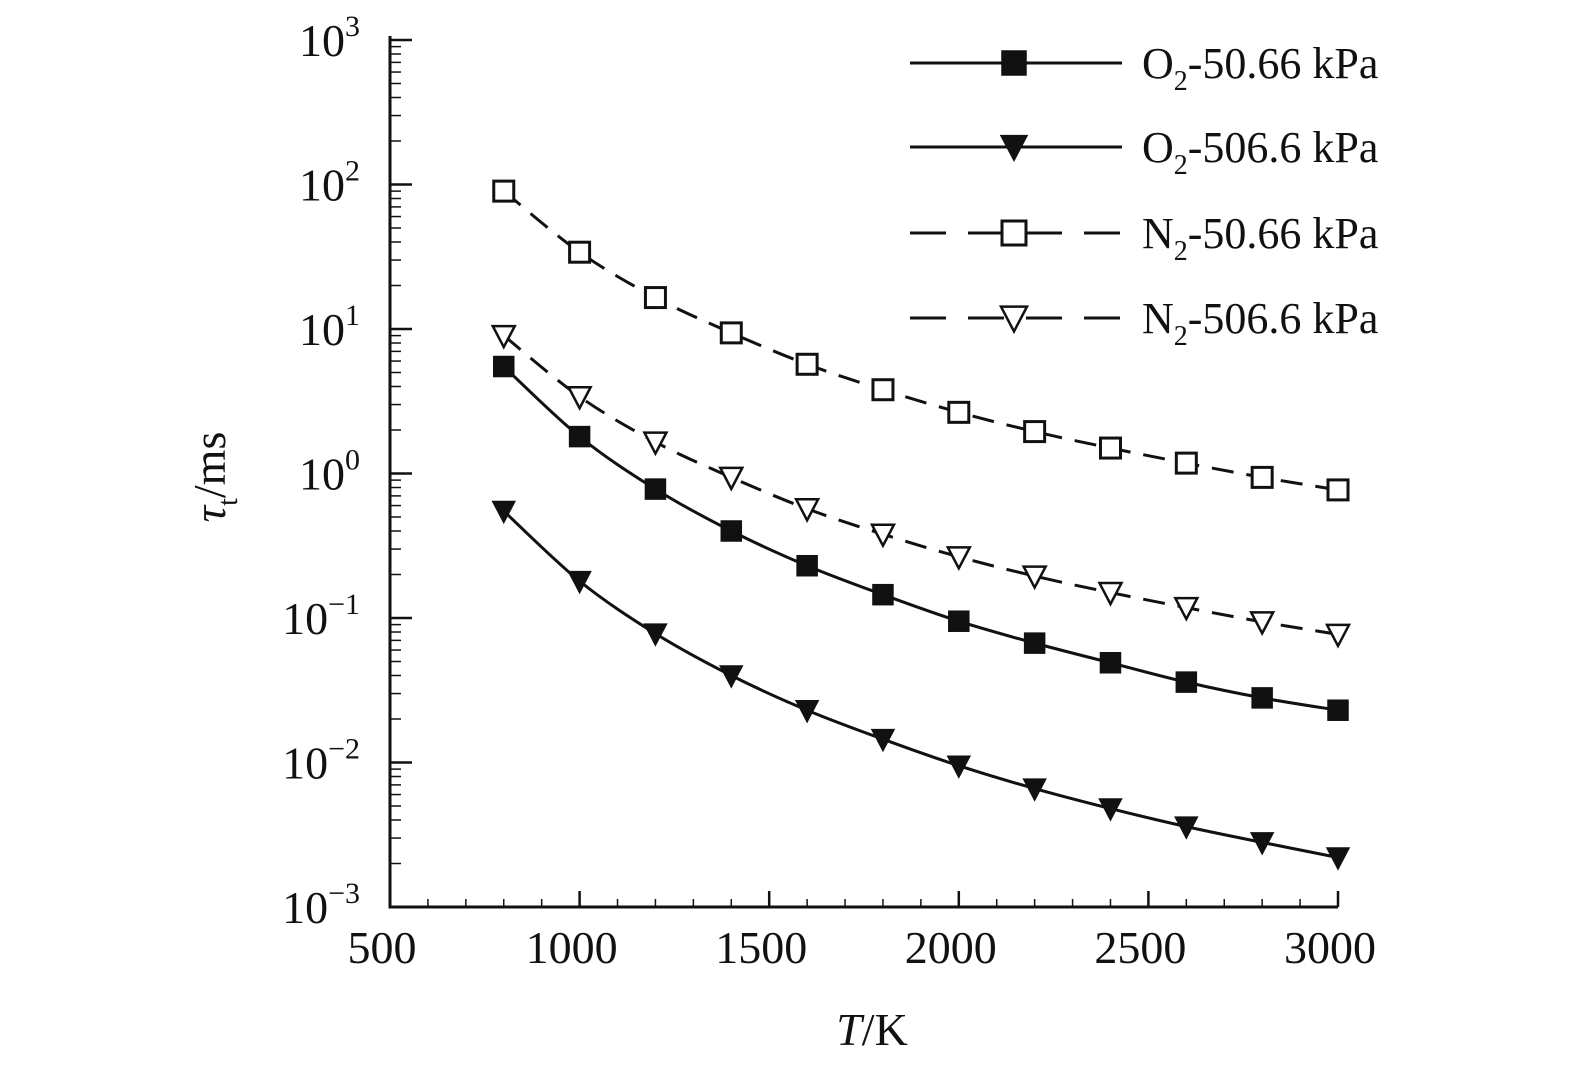 Image resolution: width=1575 pixels, height=1067 pixels. What do you see at coordinates (321, 761) in the screenshot?
I see `y-tick-label: 10⁻²` at bounding box center [321, 761].